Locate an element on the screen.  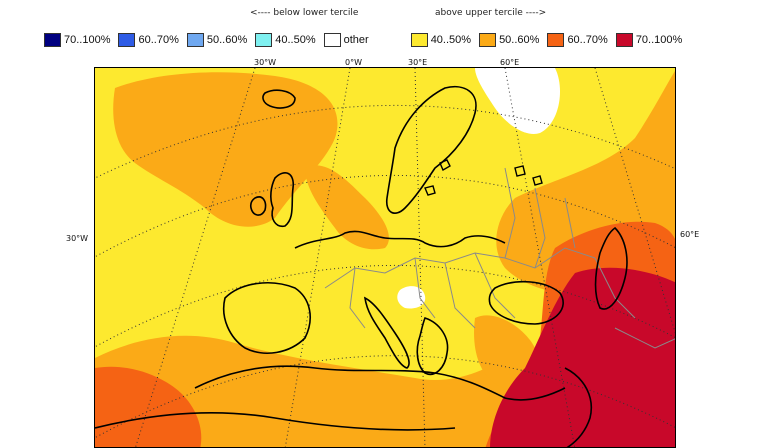
legend-item-below-50-60: 50..60% is located at coordinates (217, 40).